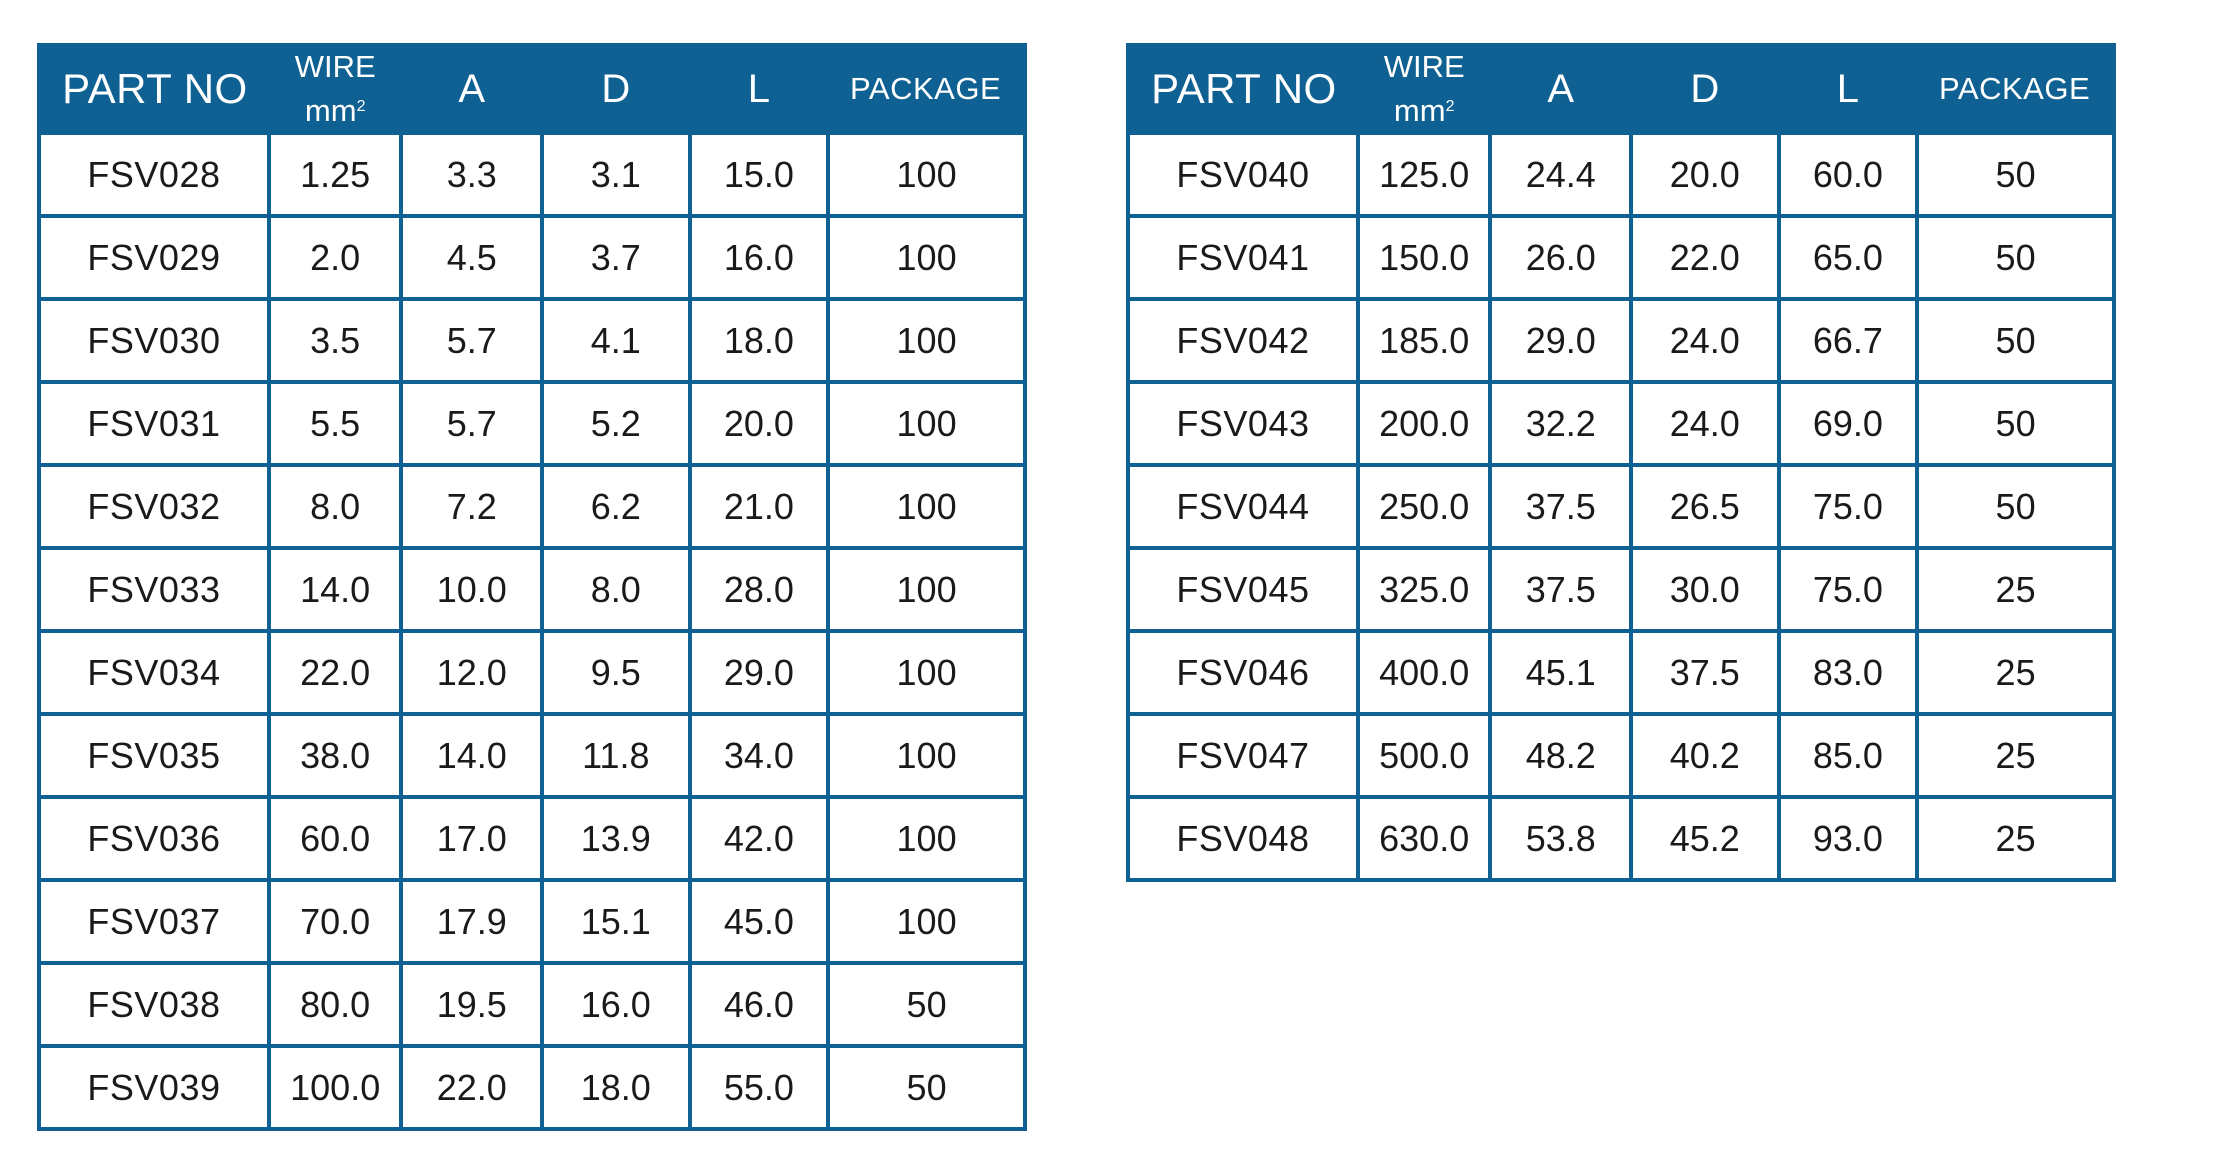  What do you see at coordinates (1424, 340) in the screenshot?
I see `cell-wire: 185.0` at bounding box center [1424, 340].